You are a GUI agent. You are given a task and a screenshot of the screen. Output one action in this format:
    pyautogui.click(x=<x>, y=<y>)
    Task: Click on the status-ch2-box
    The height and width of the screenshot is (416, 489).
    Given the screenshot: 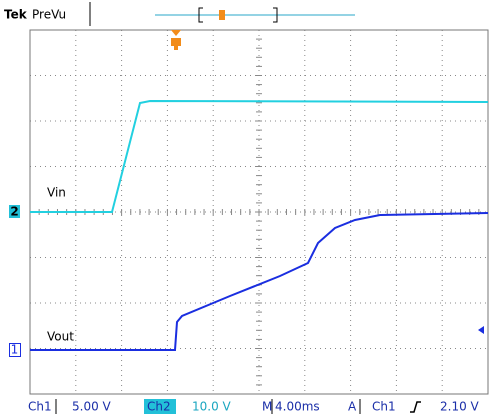 What is the action you would take?
    pyautogui.click(x=160, y=406)
    